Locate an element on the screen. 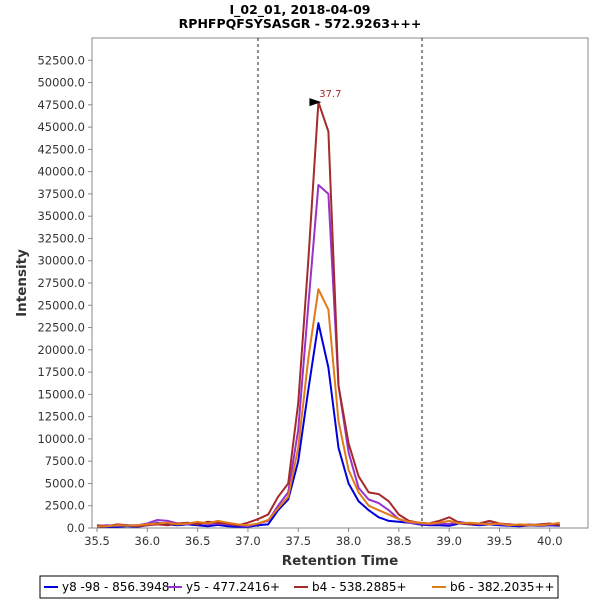  y-tick-label-13: 32500.0 is located at coordinates (61, 238).